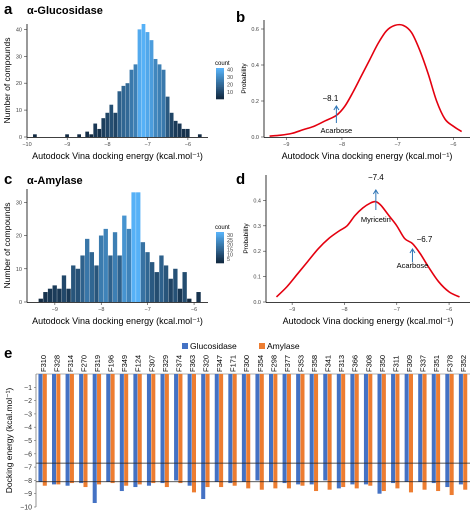 This screenshot has height=511, width=474. I want to click on legend-tick-label: 30, so click(230, 78).